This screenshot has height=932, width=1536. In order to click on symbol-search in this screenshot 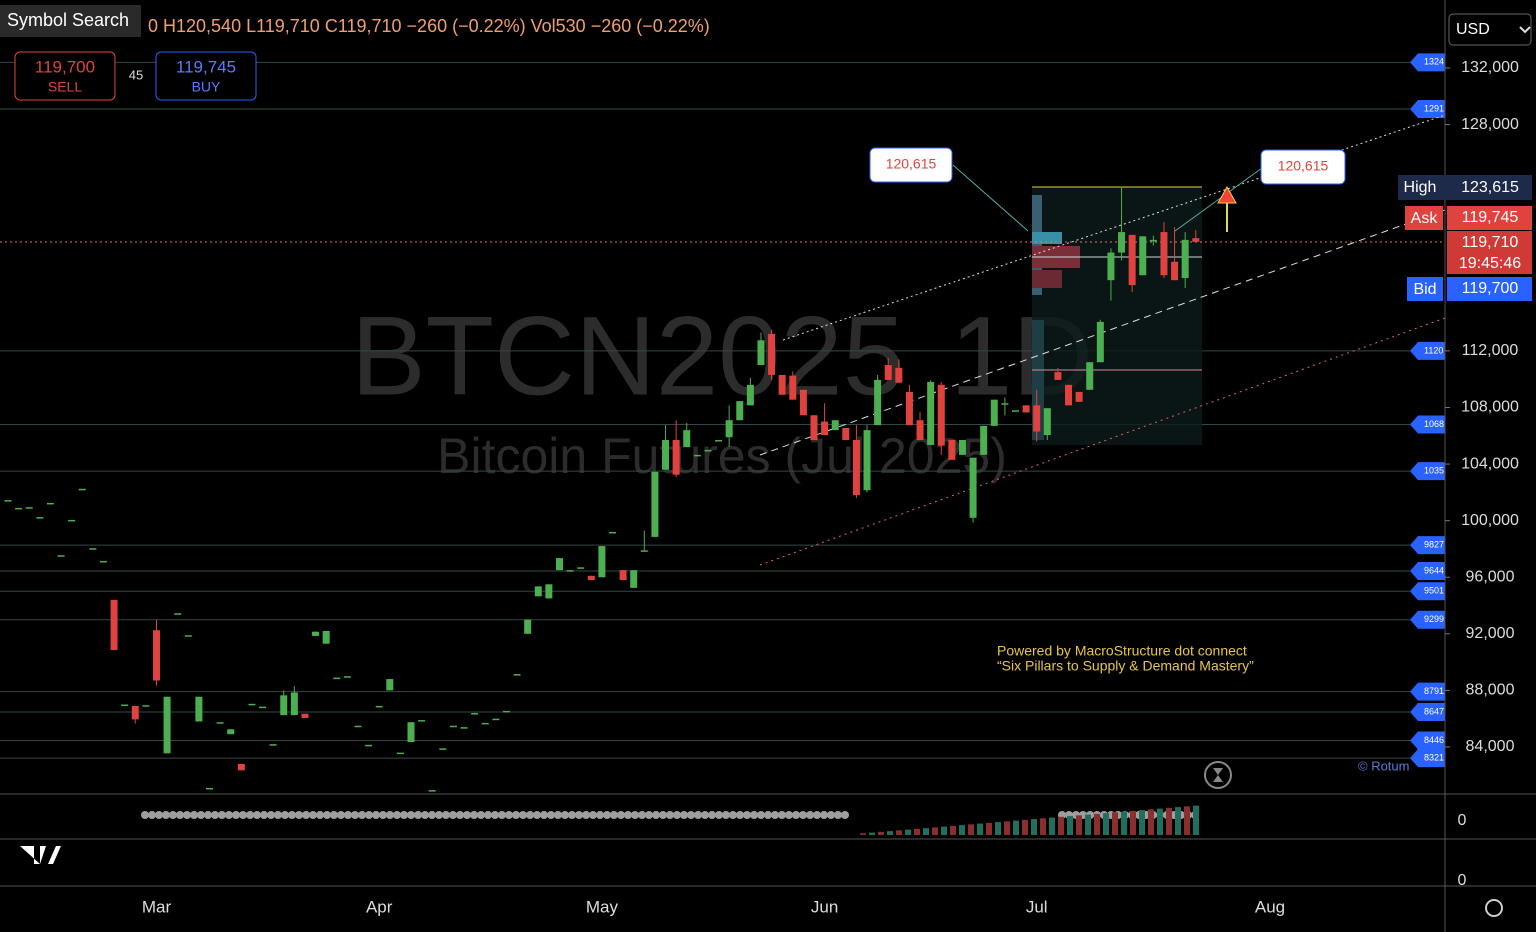, I will do `click(70, 21)`.